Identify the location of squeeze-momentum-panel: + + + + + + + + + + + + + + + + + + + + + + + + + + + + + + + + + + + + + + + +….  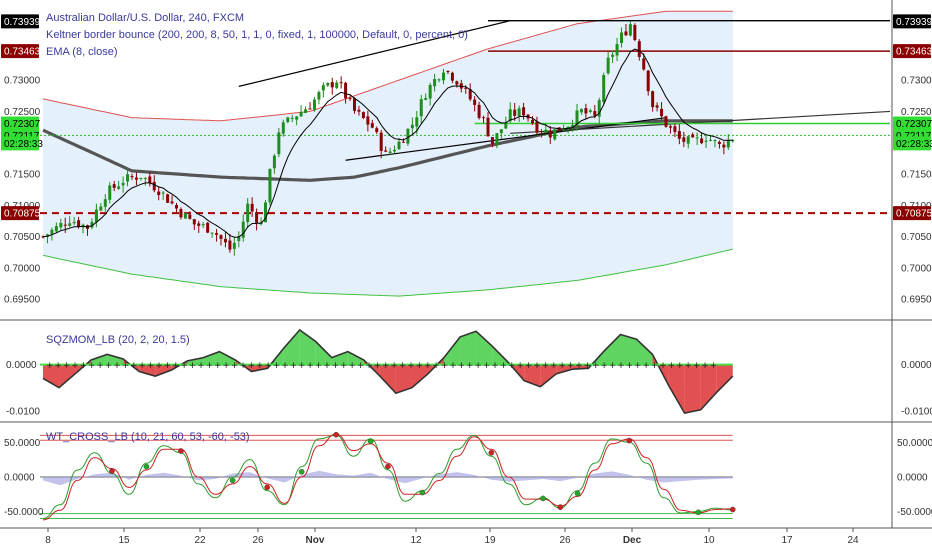
(387, 371).